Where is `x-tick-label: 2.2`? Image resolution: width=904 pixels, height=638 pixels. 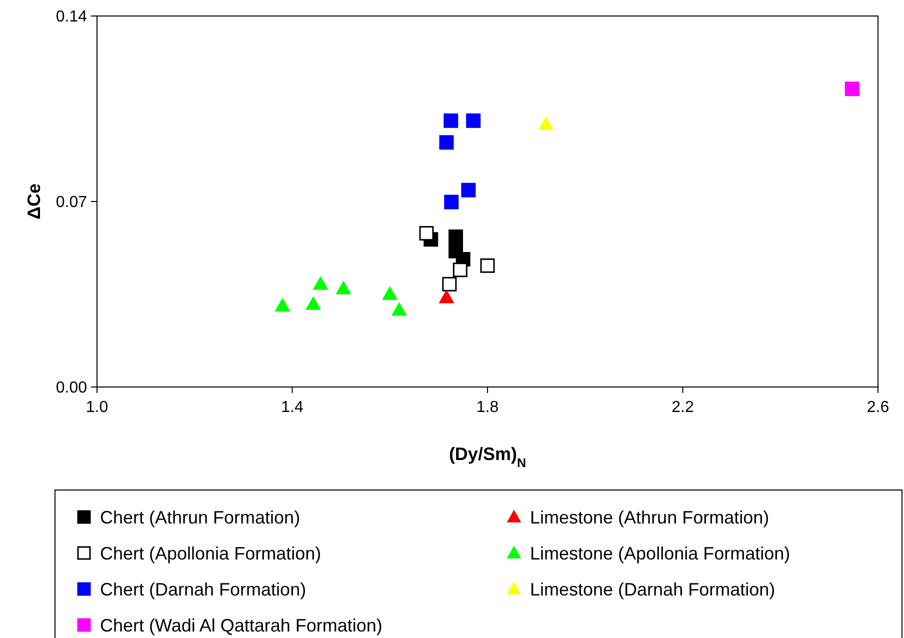 x-tick-label: 2.2 is located at coordinates (683, 407).